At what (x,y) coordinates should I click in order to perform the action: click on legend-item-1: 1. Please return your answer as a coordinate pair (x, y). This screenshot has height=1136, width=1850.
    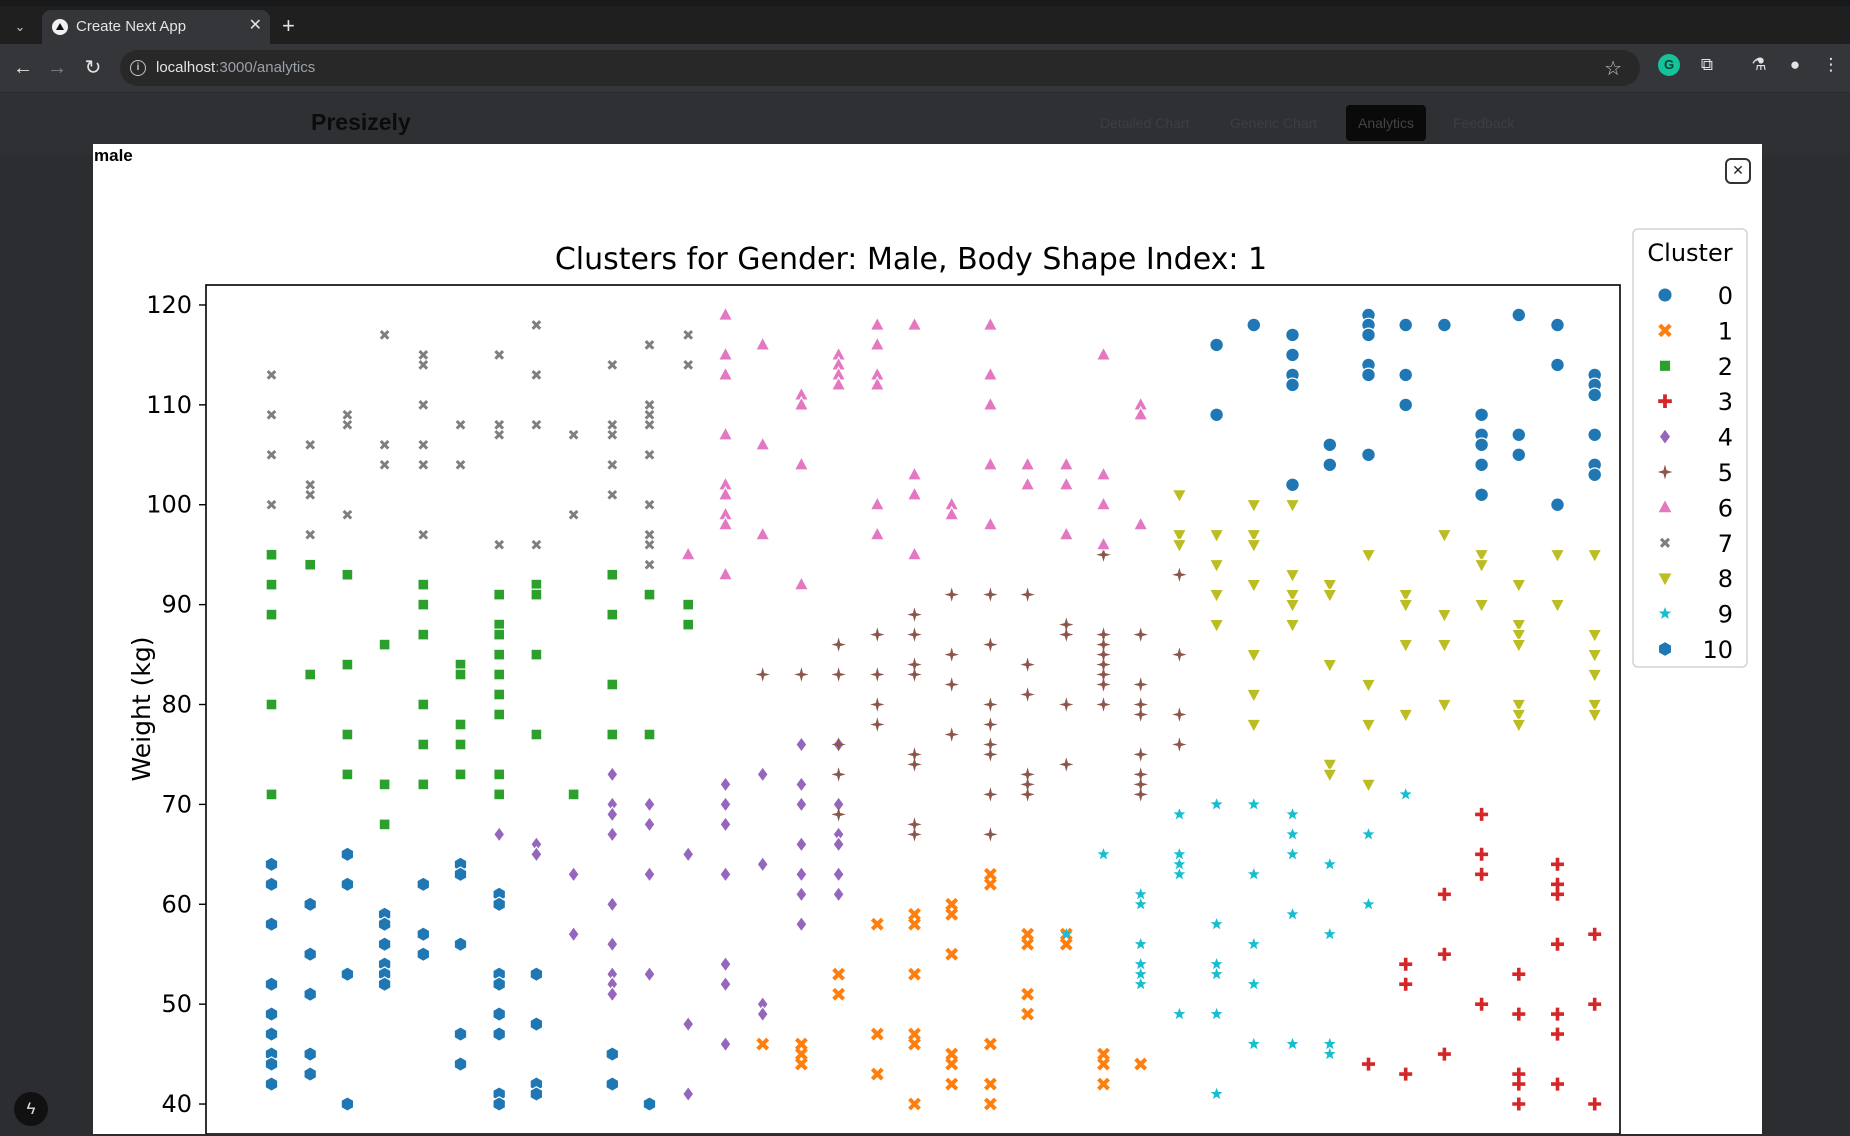
    Looking at the image, I should click on (1695, 331).